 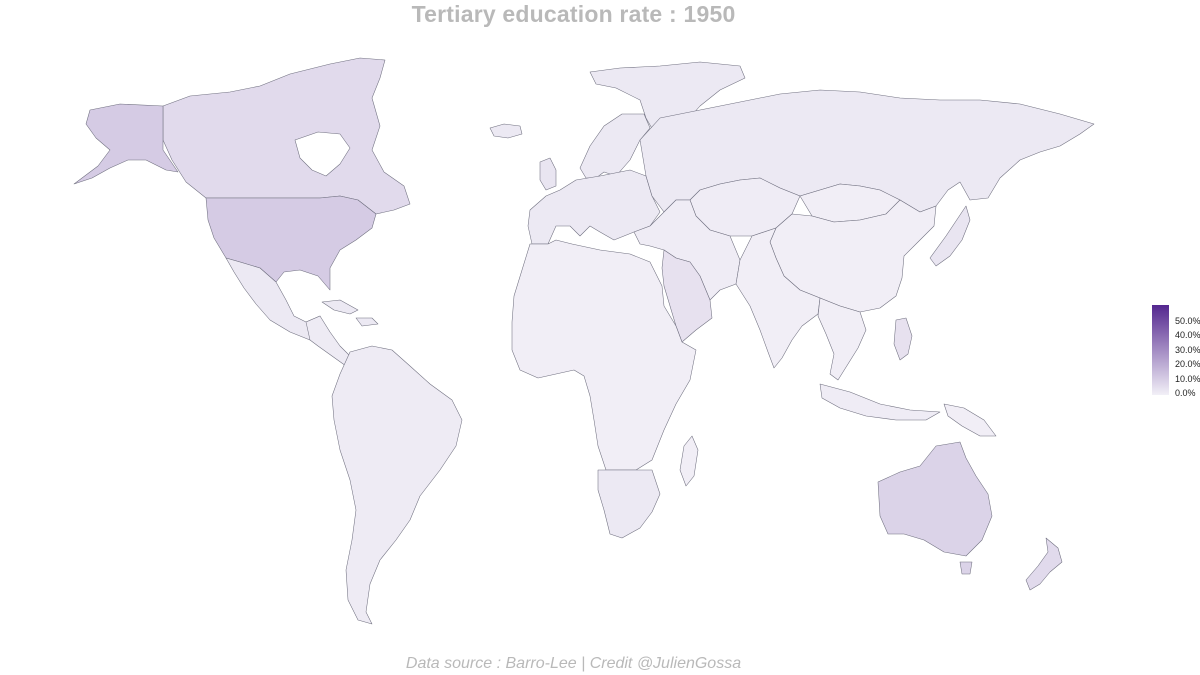 I want to click on region-southeast-asia, so click(x=842, y=339).